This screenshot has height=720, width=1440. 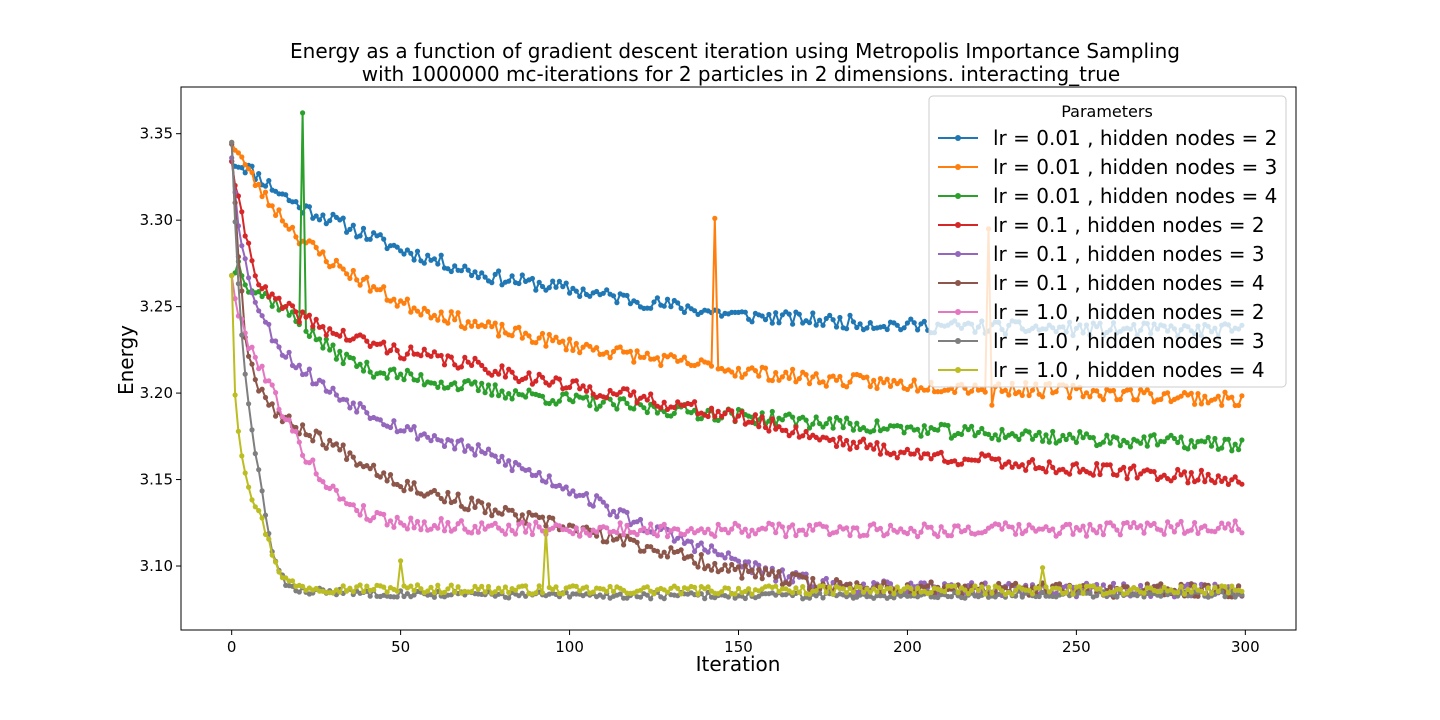 What do you see at coordinates (160, 350) in the screenshot?
I see `y-axis-ticks: 3.10 3.15 3.20 3.25 3.30 3.35` at bounding box center [160, 350].